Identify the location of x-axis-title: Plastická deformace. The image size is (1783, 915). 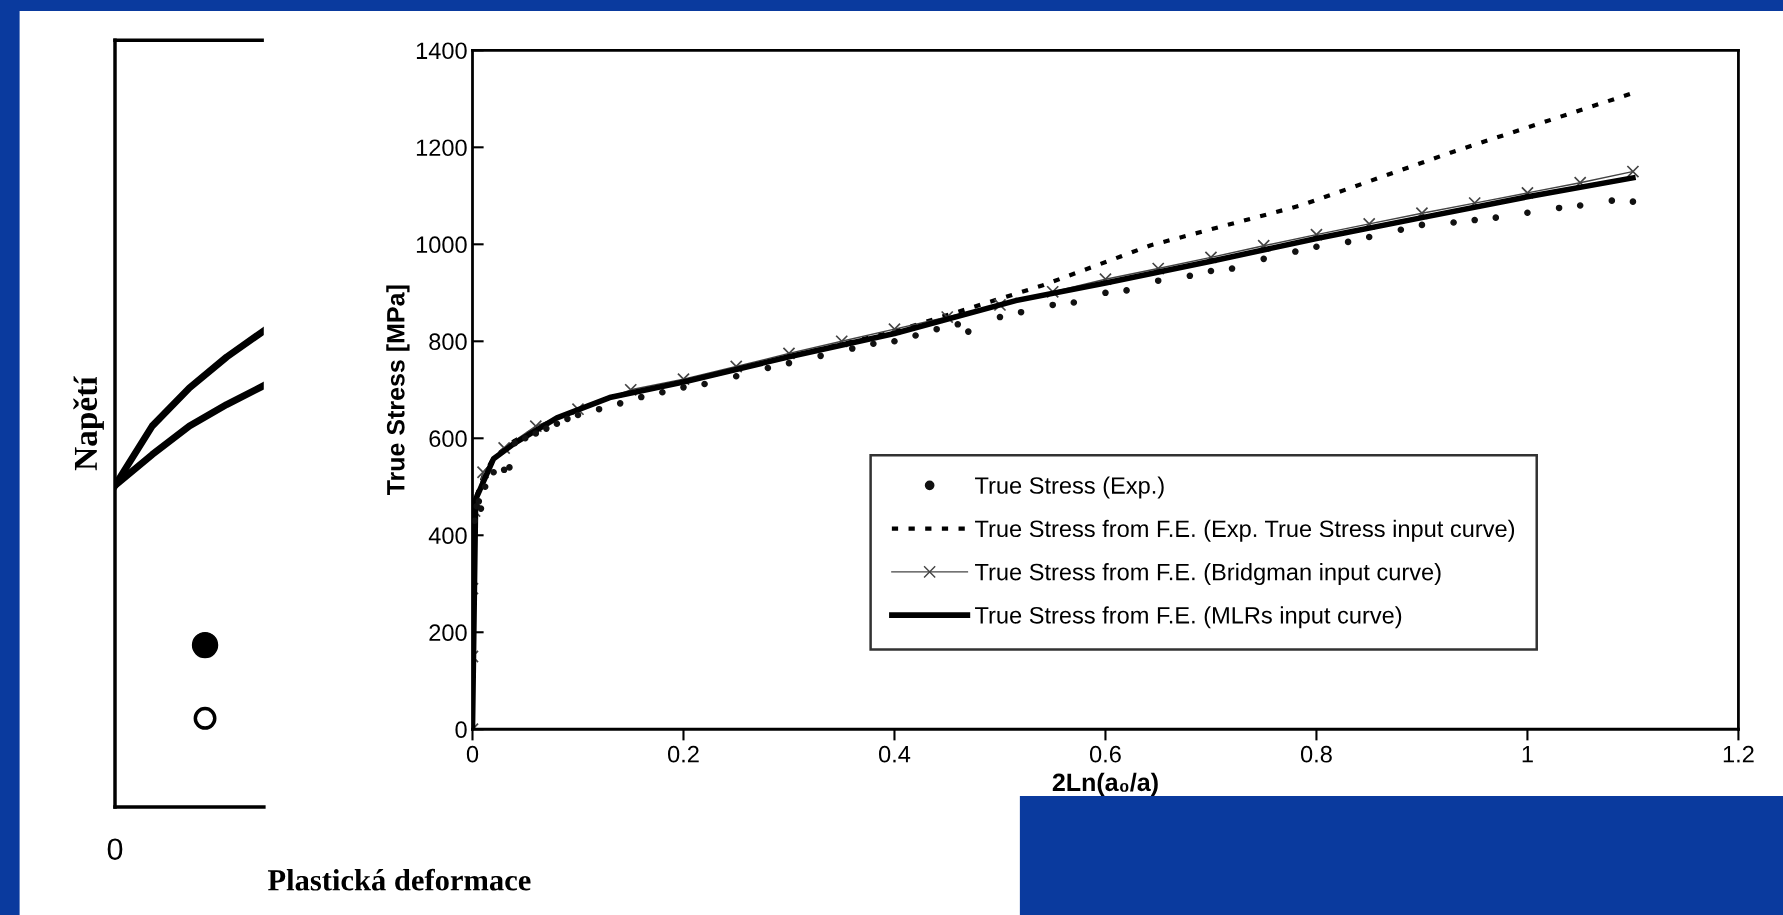
(399, 879).